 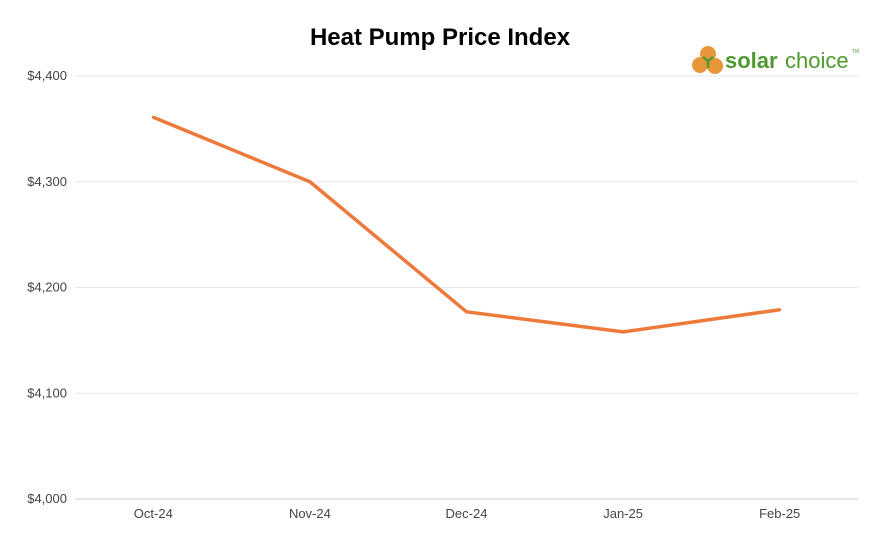 What do you see at coordinates (47, 392) in the screenshot?
I see `y-tick-label: $4,100` at bounding box center [47, 392].